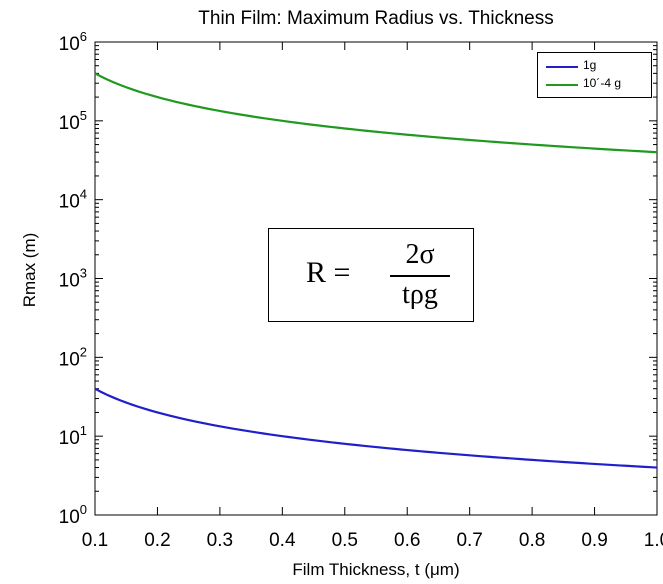 The image size is (663, 584). Describe the element at coordinates (653, 540) in the screenshot. I see `x-tick-label: 1.0` at that location.